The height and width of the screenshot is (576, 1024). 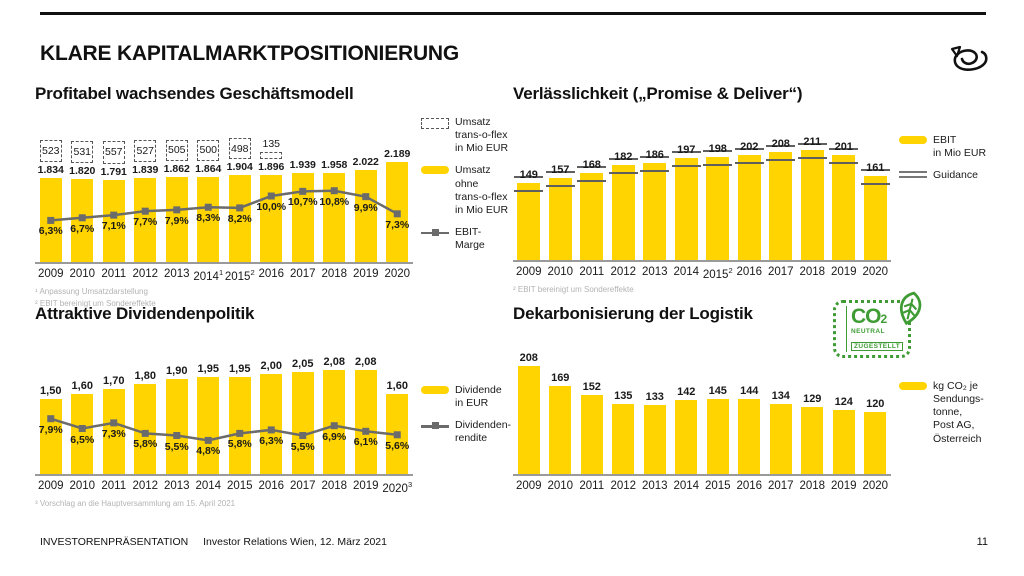 I want to click on year-label: 2015, so click(x=239, y=486).